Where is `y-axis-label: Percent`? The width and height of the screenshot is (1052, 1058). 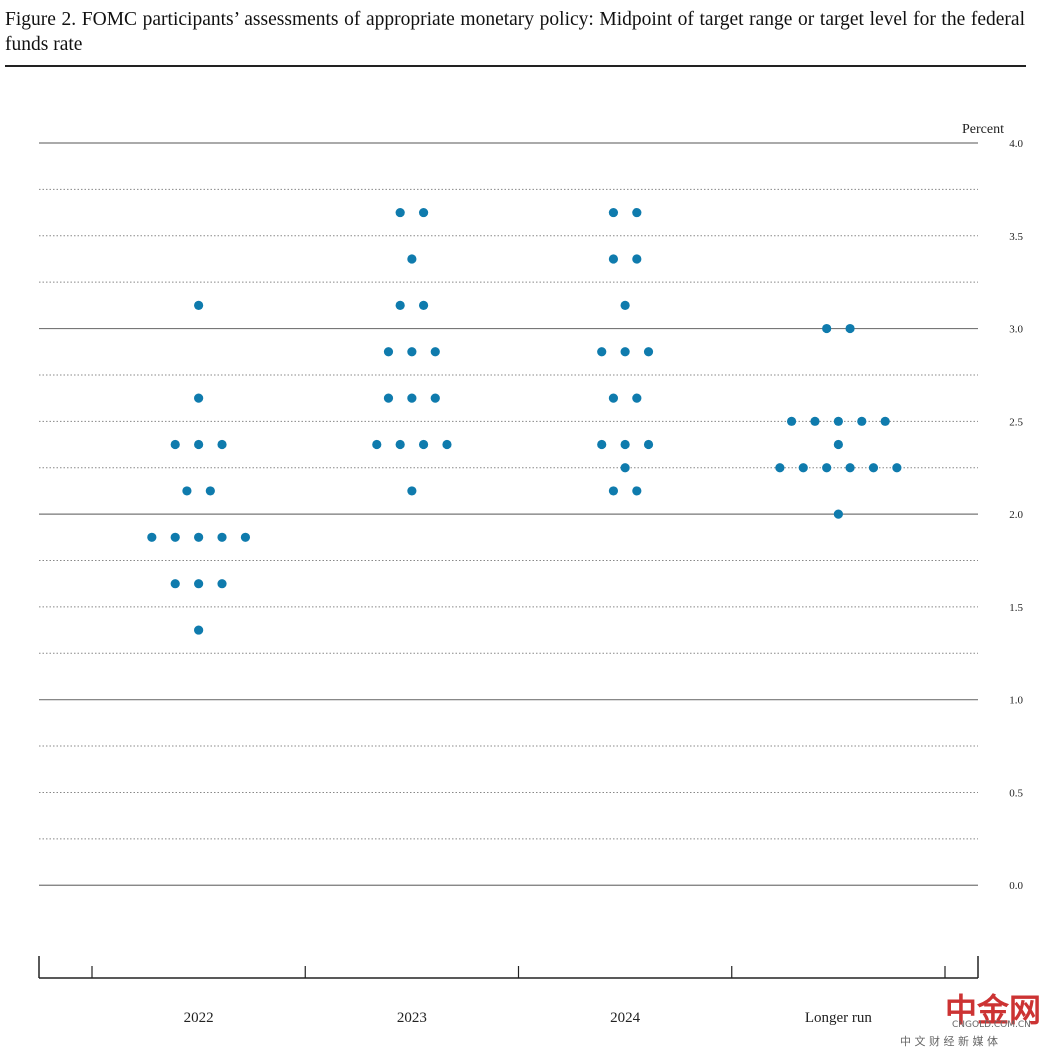
y-axis-label: Percent is located at coordinates (983, 129).